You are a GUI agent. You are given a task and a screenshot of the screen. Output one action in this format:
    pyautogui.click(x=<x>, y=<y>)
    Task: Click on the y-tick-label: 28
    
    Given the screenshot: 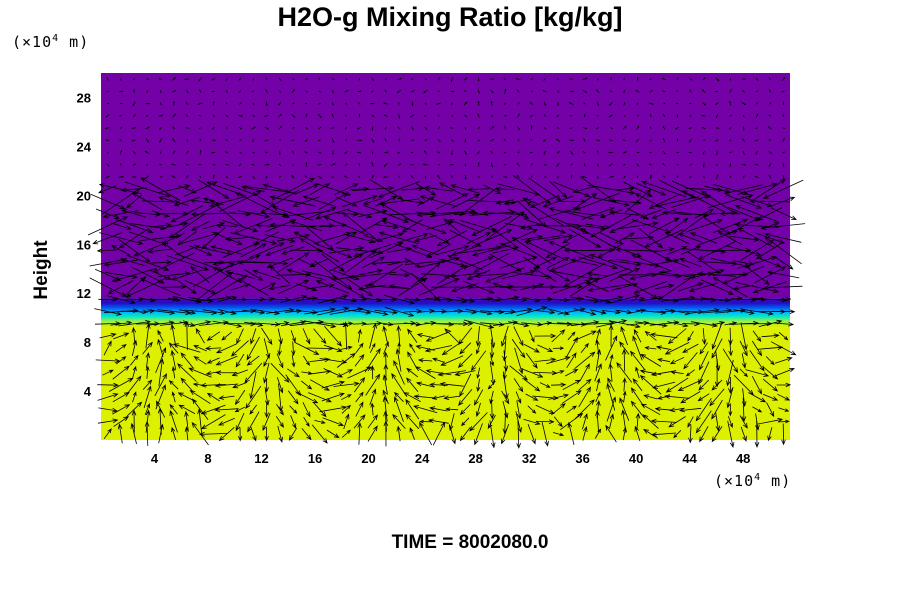 What is the action you would take?
    pyautogui.click(x=84, y=97)
    